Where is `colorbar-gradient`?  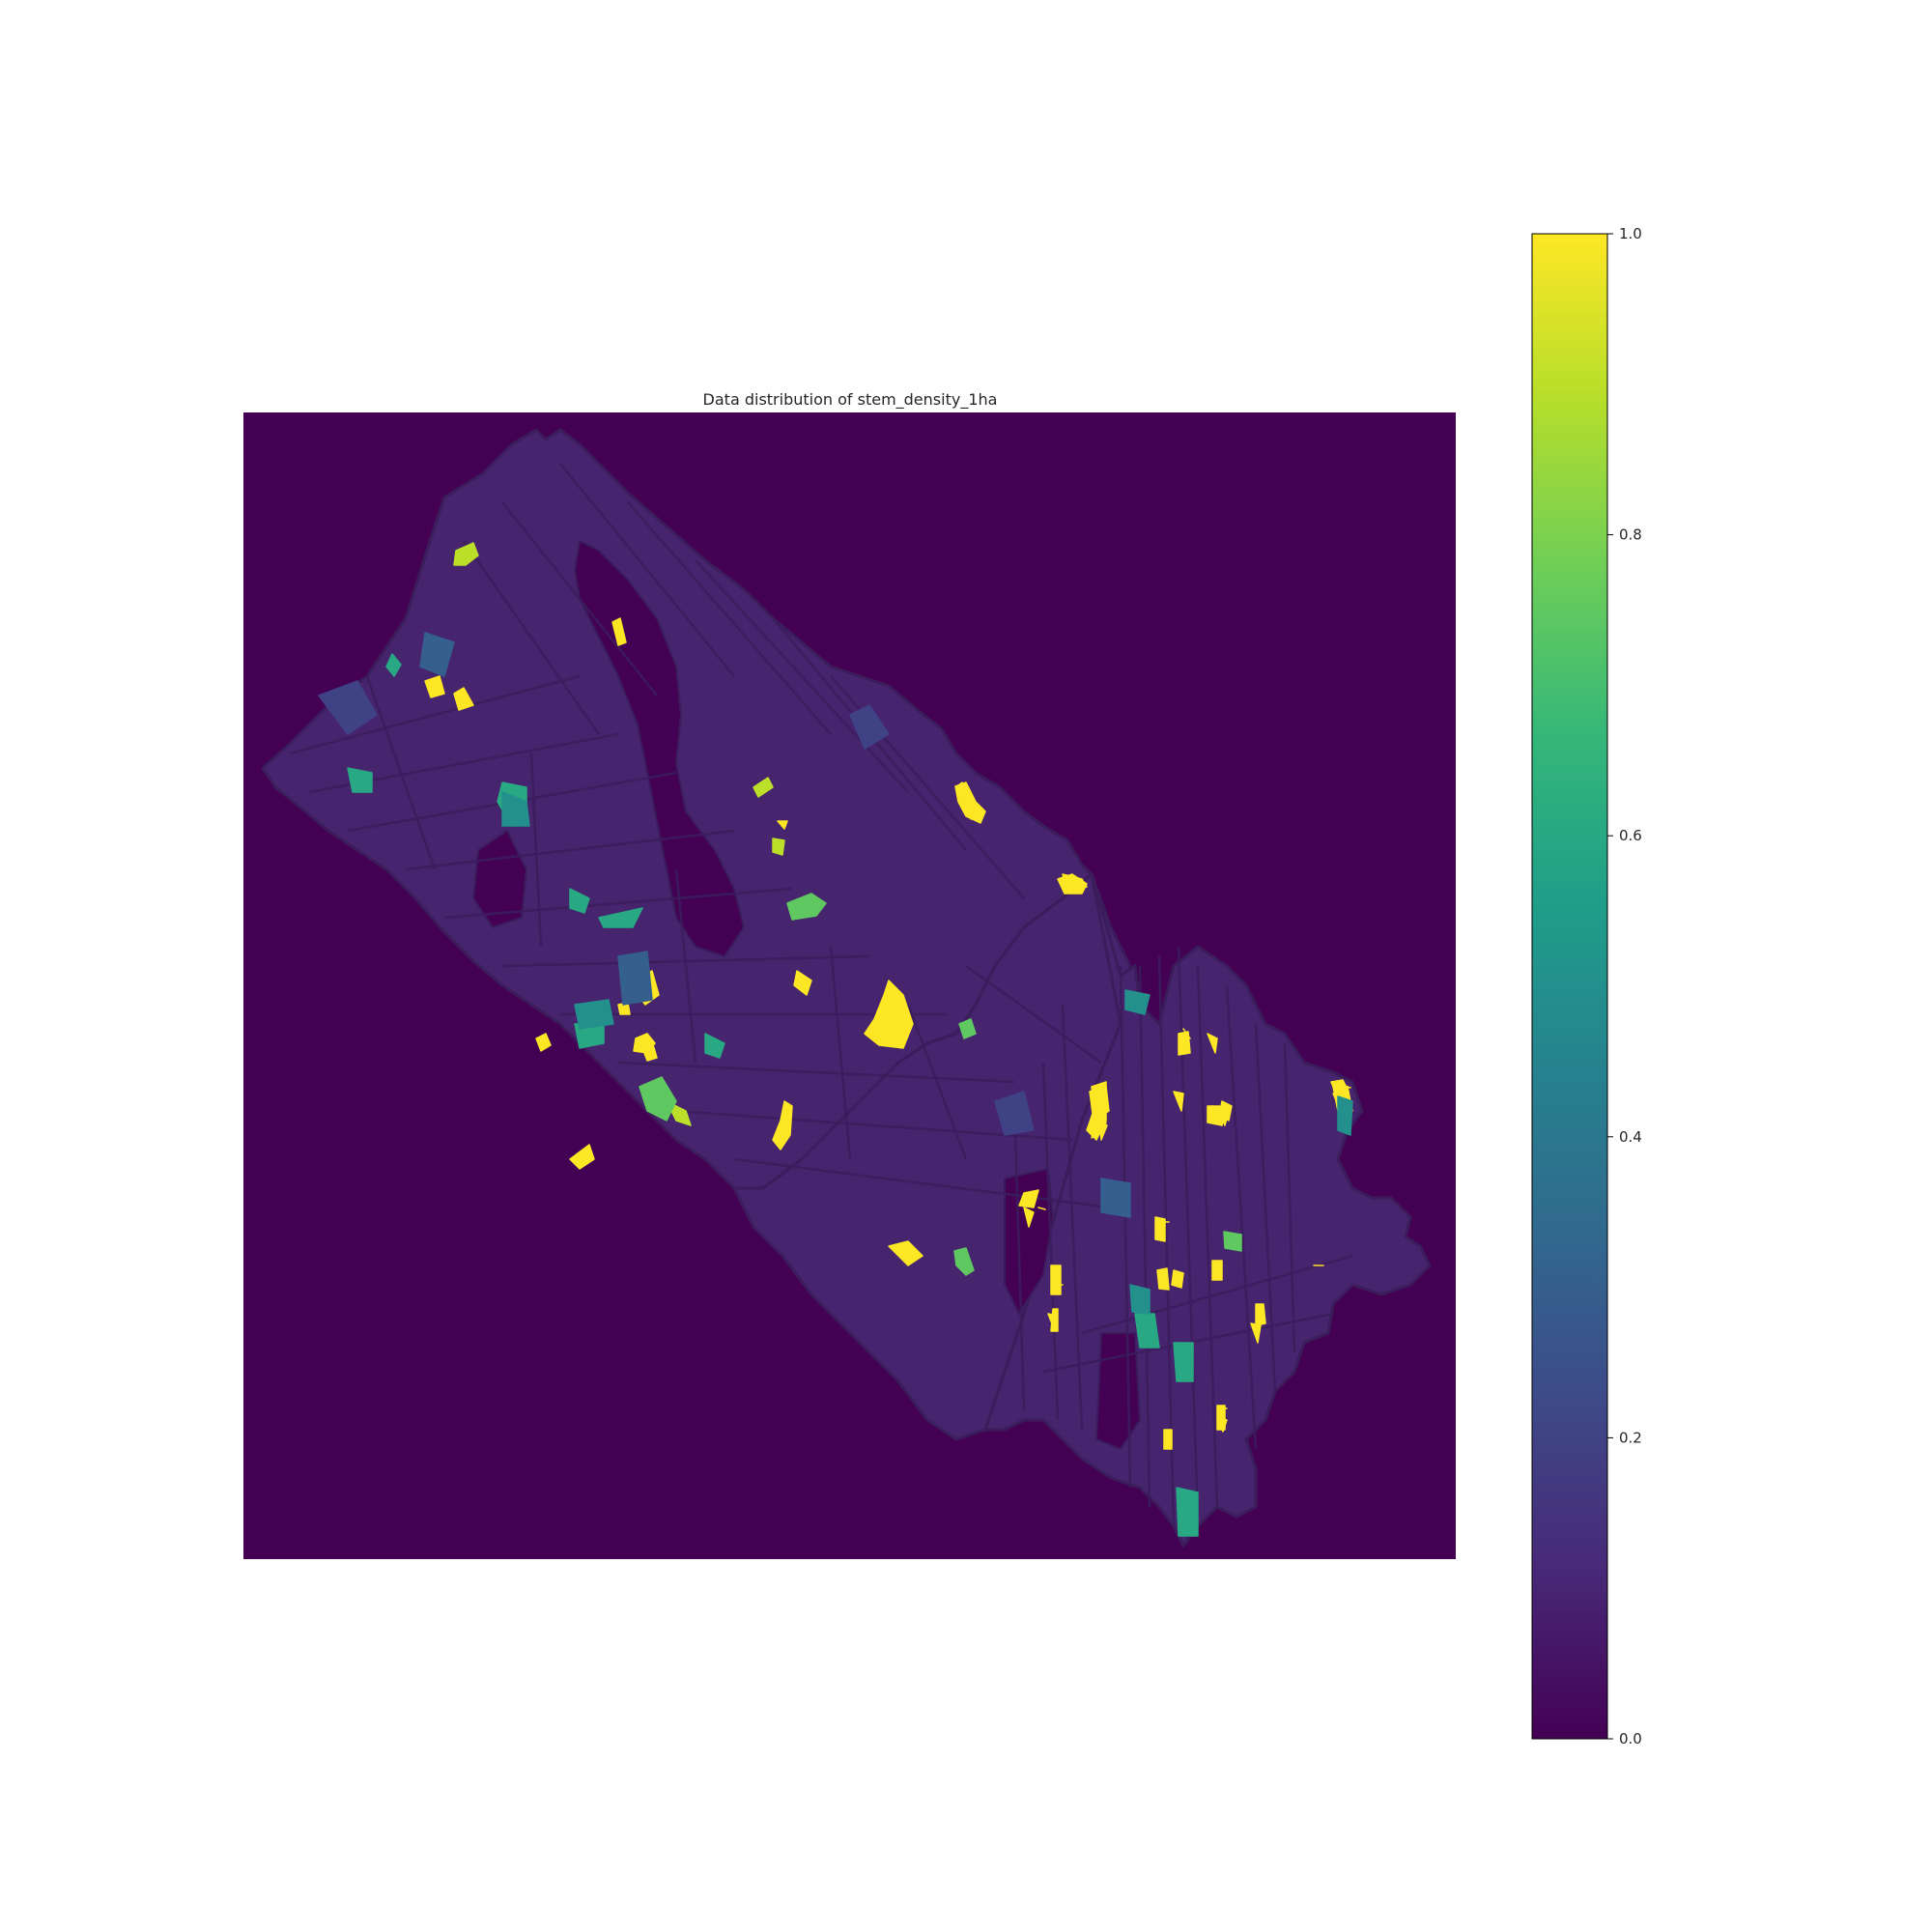
colorbar-gradient is located at coordinates (1569, 986).